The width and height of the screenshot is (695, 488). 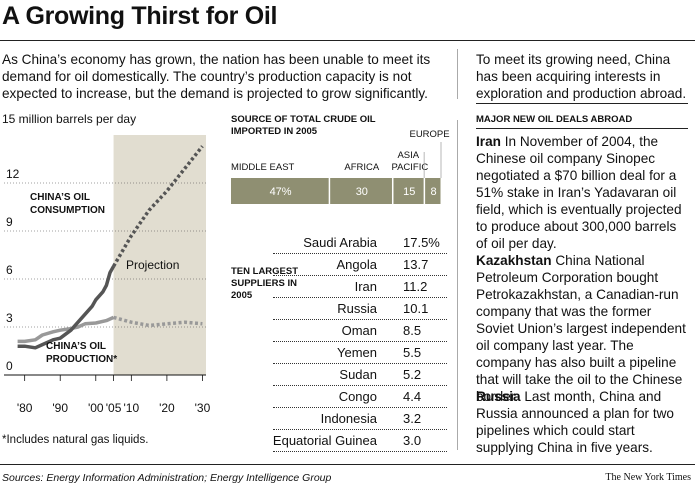 I want to click on supplier-row: Saudi Arabia 17.5%, so click(x=360, y=243).